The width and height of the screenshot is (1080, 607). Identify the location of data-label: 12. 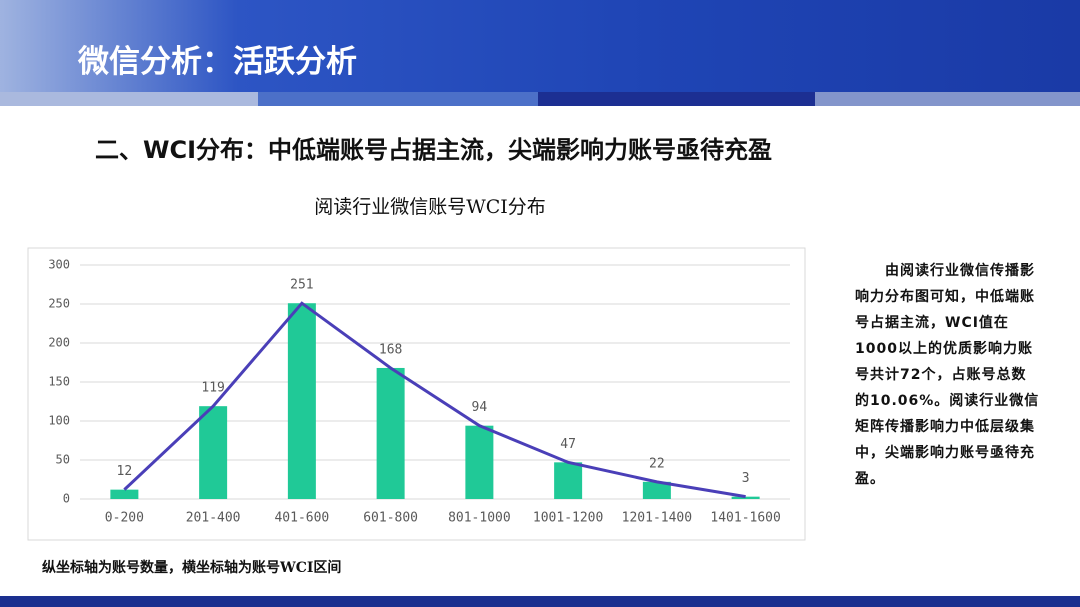
(125, 471).